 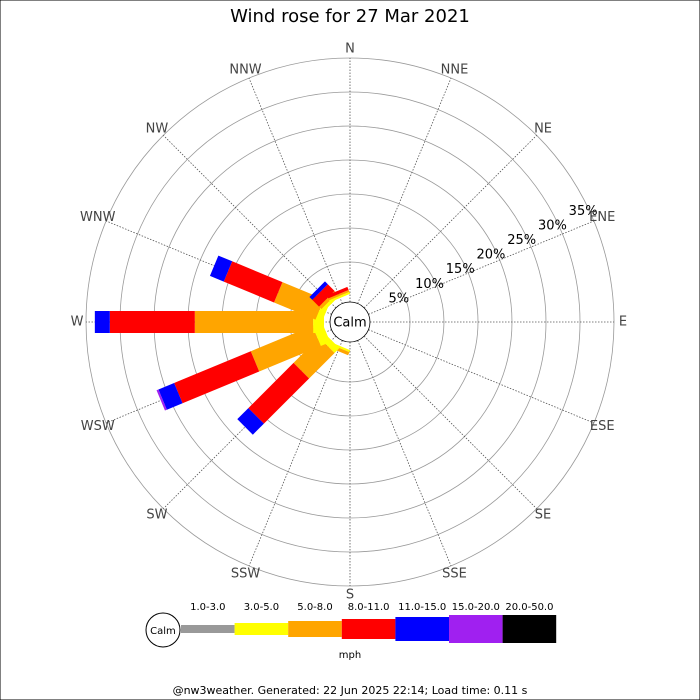 I want to click on direction-label: ESE, so click(x=602, y=426).